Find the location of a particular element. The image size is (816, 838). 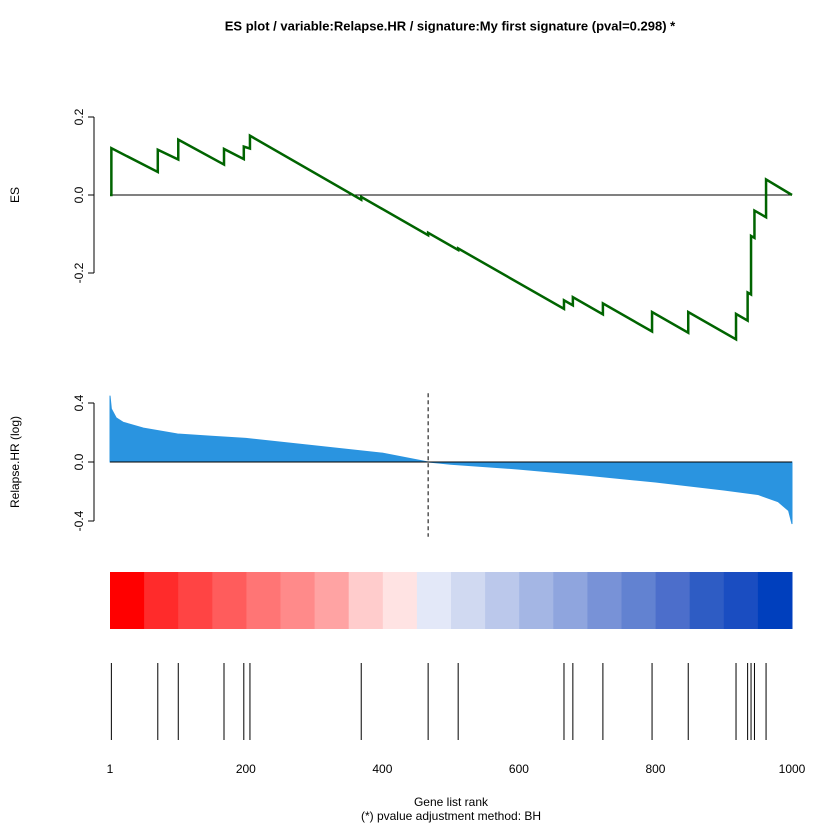

x-tick-label: 200 is located at coordinates (246, 769).